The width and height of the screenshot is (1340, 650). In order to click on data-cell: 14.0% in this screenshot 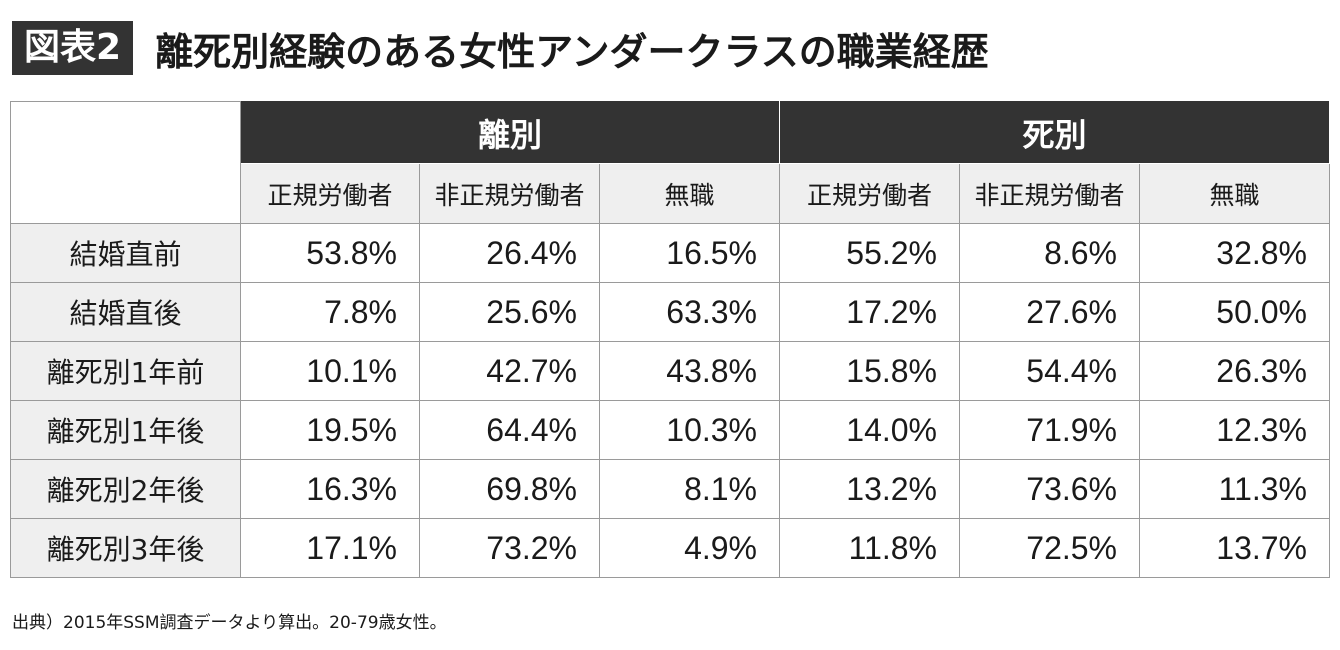, I will do `click(869, 430)`.